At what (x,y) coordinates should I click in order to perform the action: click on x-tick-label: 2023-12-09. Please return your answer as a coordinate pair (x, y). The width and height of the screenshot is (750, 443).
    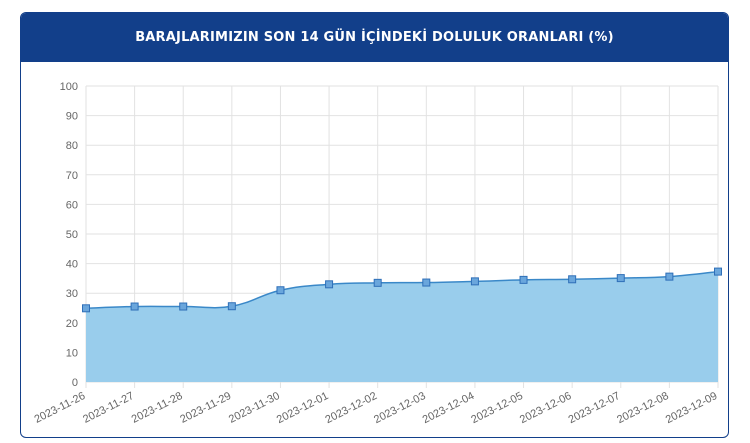
    Looking at the image, I should click on (692, 408).